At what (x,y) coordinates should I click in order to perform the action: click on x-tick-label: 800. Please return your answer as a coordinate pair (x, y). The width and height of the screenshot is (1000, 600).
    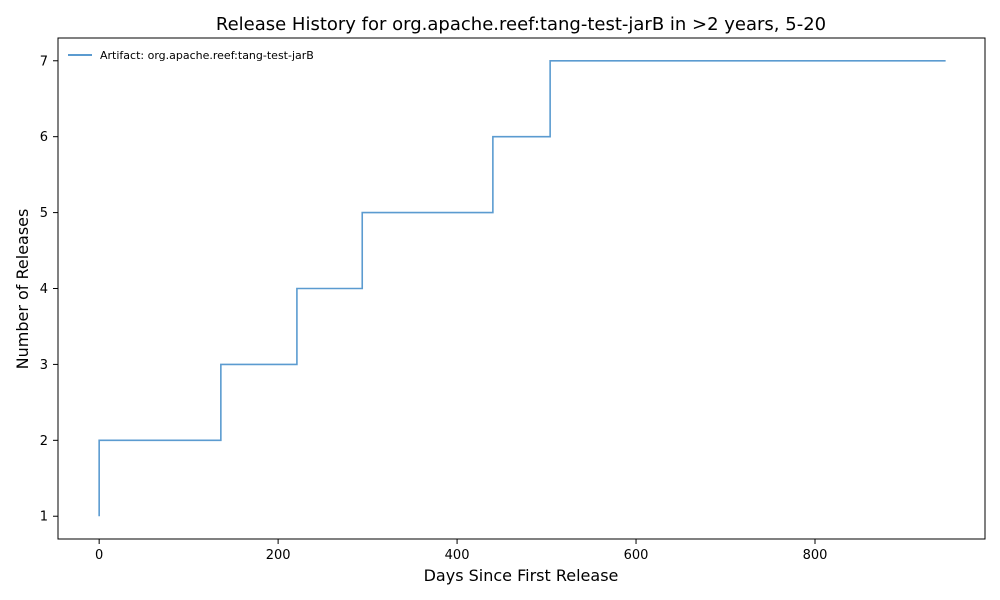
    Looking at the image, I should click on (815, 555).